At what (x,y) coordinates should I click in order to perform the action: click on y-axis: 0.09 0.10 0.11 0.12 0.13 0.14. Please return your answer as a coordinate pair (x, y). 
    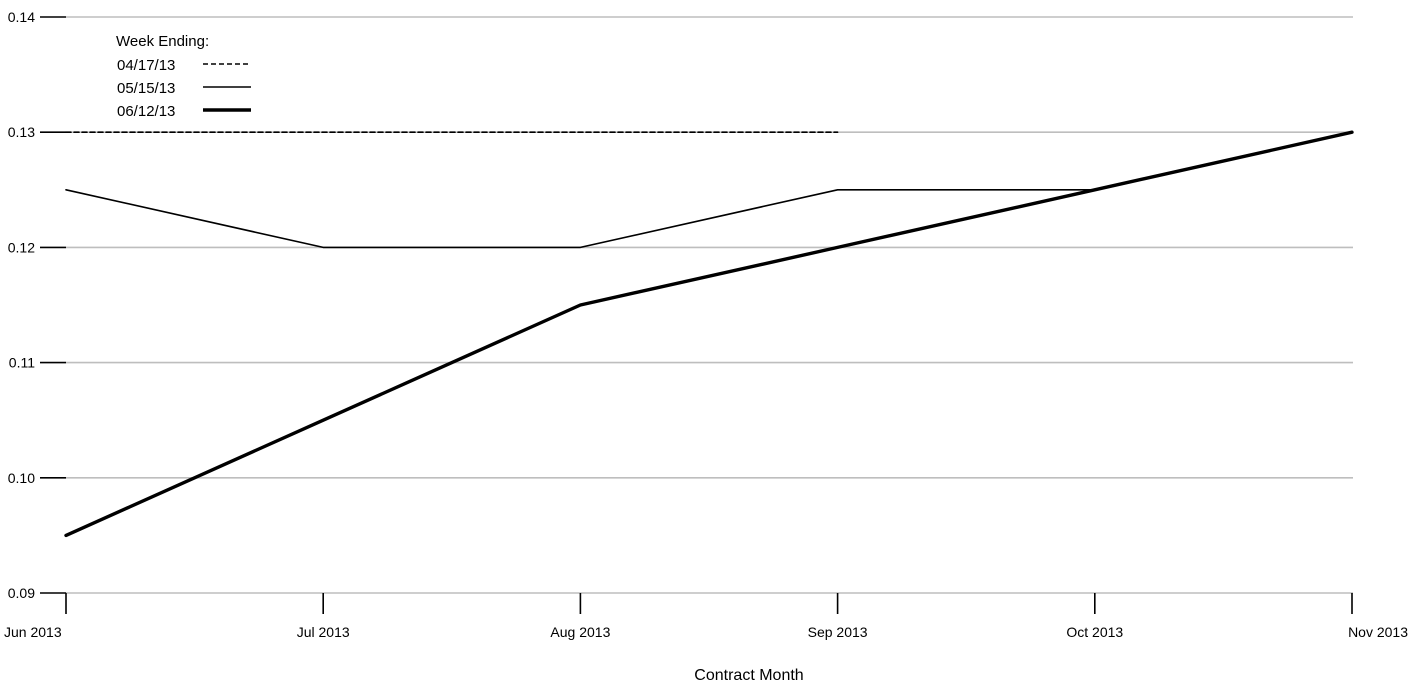
    Looking at the image, I should click on (37, 305).